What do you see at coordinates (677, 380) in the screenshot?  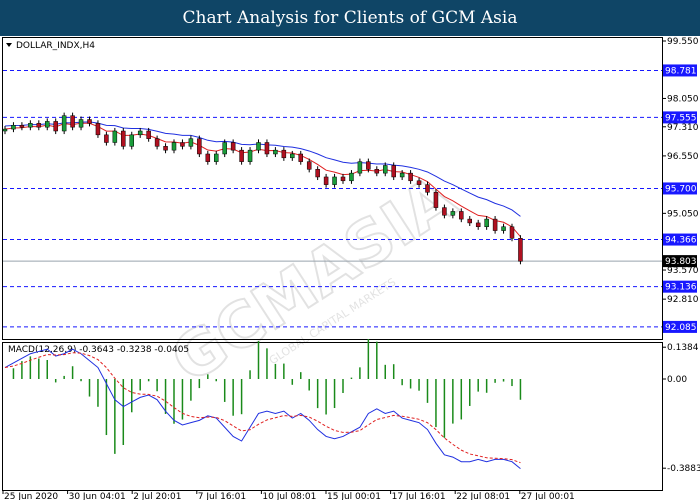 I see `macd-y-tick-label: 0.00` at bounding box center [677, 380].